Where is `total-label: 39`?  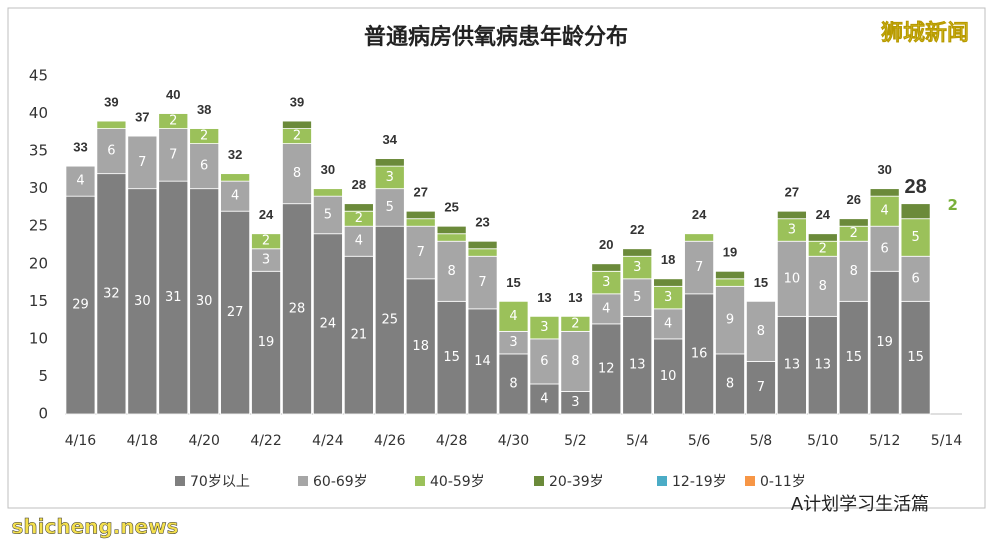 total-label: 39 is located at coordinates (111, 102).